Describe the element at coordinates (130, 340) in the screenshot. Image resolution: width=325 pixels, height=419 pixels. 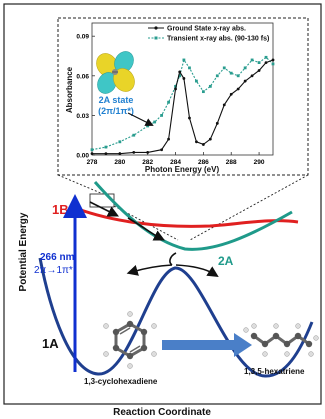
I see `cyclohexadiene-molecule` at that location.